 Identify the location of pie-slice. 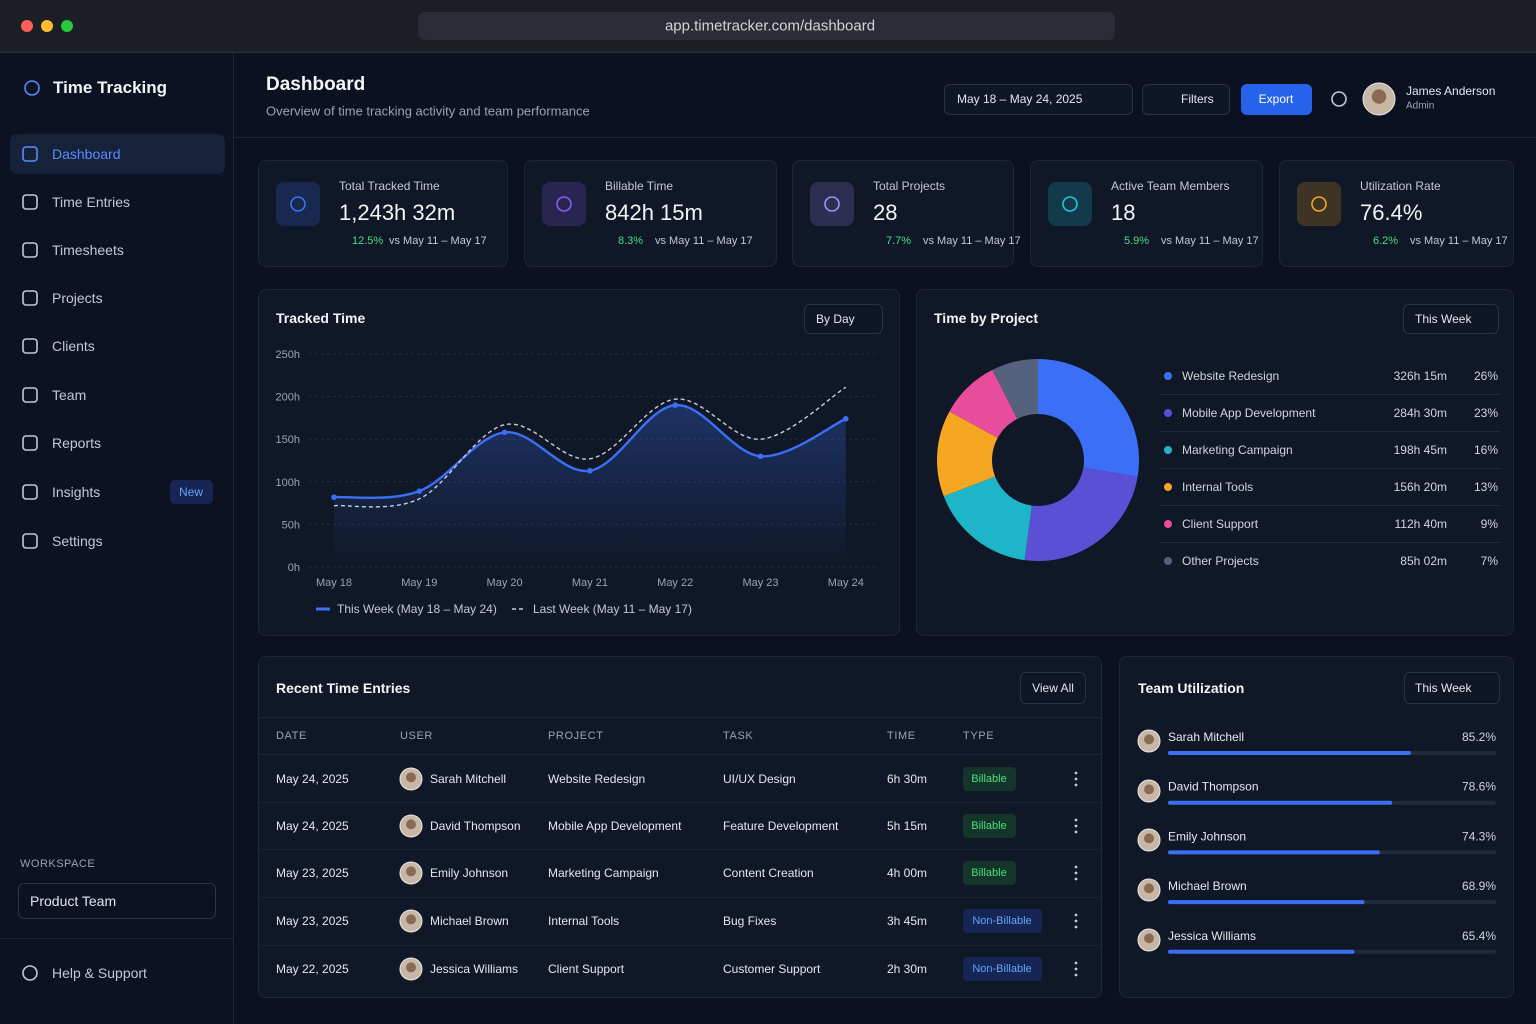
(1088, 418).